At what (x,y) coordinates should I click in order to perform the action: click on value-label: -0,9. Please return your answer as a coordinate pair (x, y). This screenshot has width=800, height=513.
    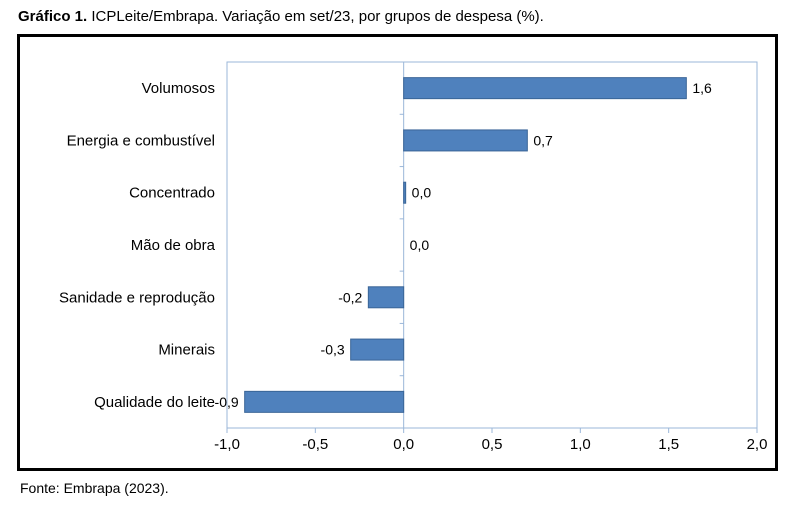
    Looking at the image, I should click on (227, 402).